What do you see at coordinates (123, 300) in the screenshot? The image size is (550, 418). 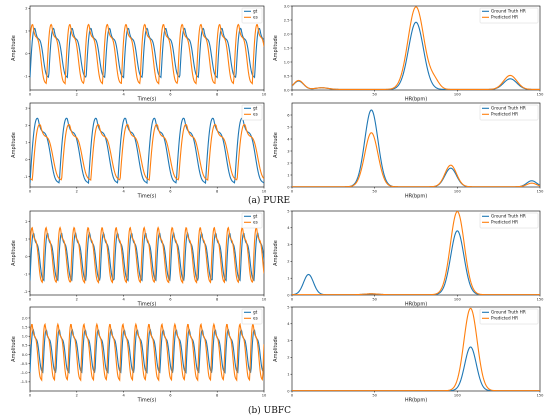 I see `x-tick-label: 4` at bounding box center [123, 300].